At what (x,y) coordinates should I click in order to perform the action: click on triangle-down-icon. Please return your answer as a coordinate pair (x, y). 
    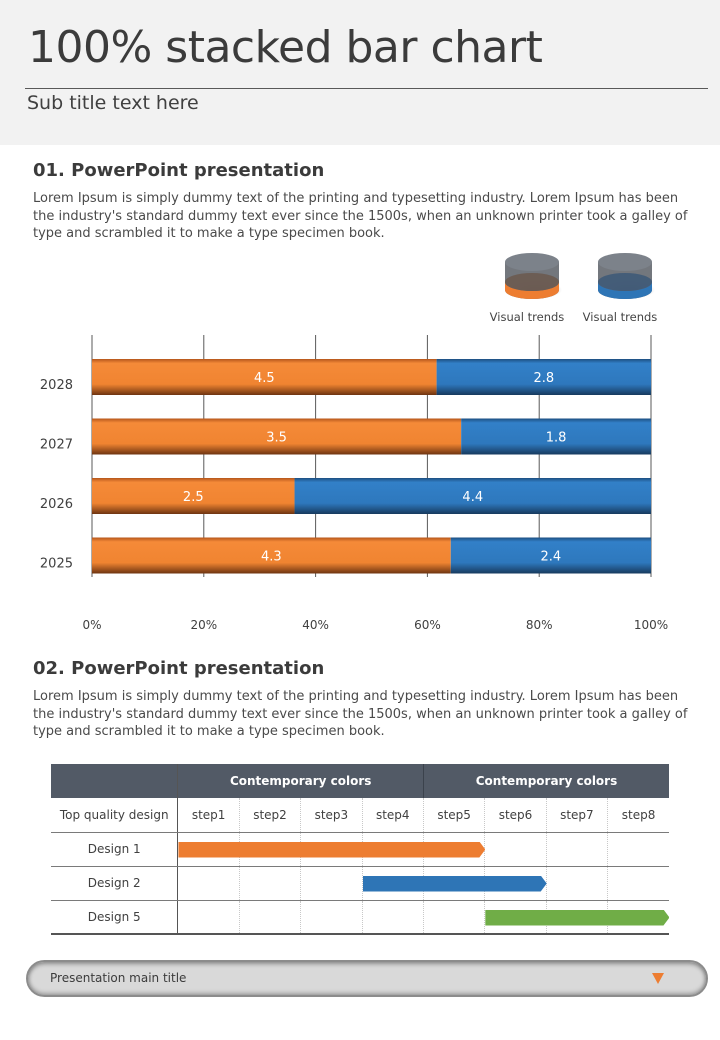
    Looking at the image, I should click on (658, 978).